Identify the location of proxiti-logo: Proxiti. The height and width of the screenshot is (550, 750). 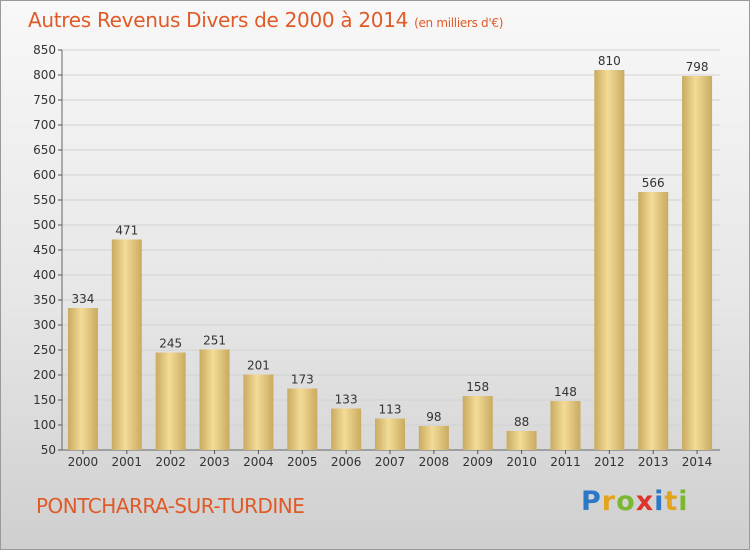
(635, 501).